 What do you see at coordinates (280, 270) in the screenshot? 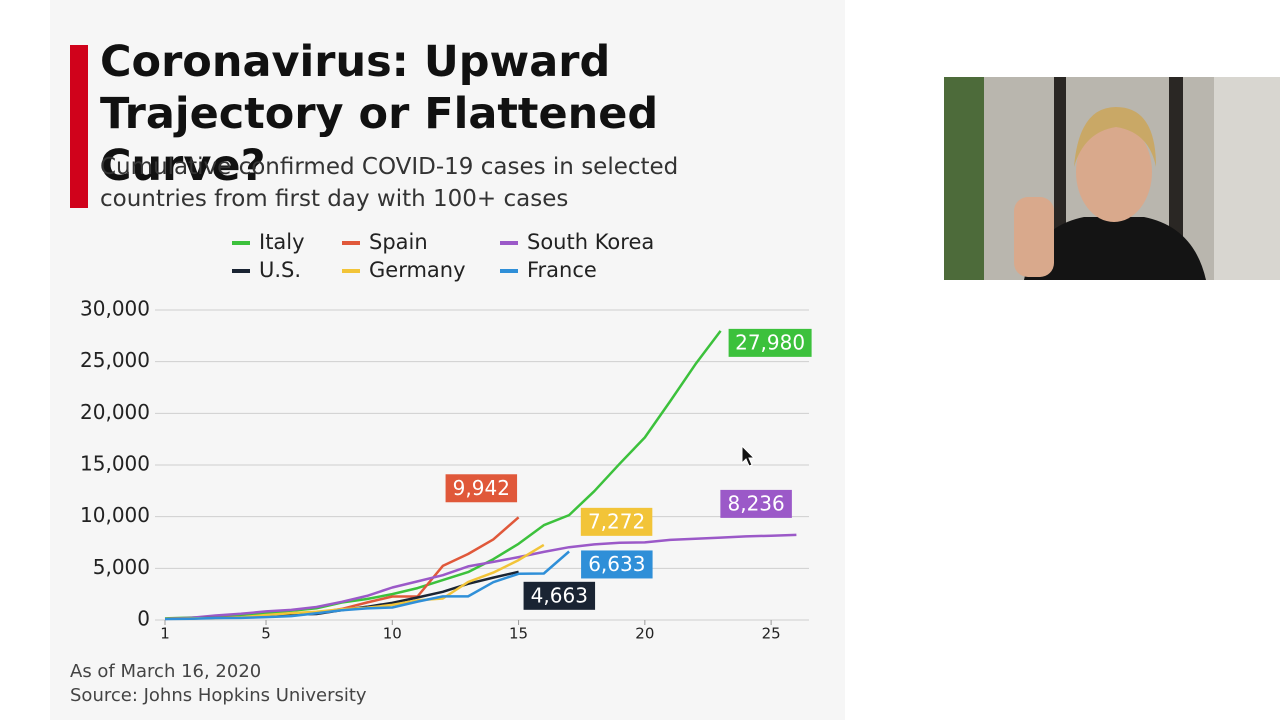
I see `legend-label: U.S.` at bounding box center [280, 270].